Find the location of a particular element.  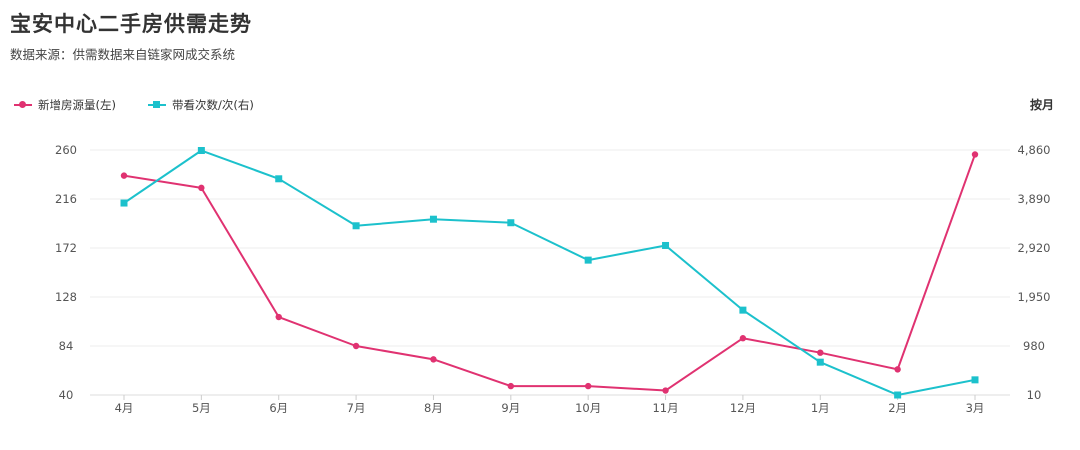

y-left-tick-label: 260 is located at coordinates (66, 150).